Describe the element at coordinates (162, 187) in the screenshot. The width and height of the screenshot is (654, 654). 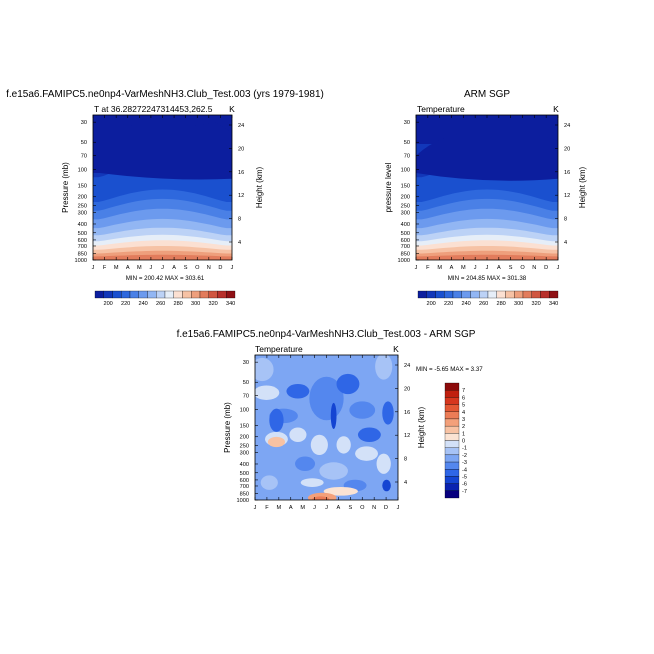
I see `panel-model-contour-field` at that location.